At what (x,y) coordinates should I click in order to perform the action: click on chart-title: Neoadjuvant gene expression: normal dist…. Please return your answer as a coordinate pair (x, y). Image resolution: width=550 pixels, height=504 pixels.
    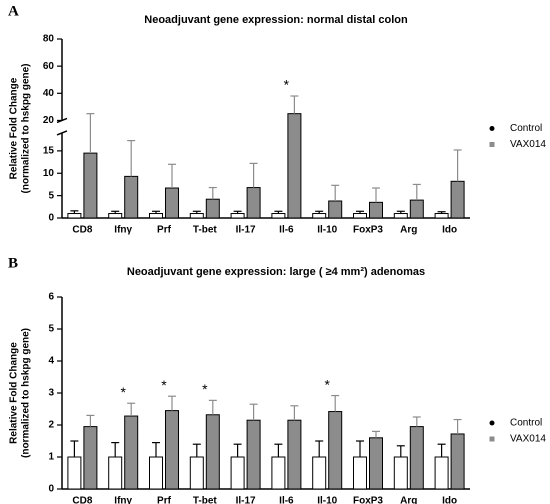
    Looking at the image, I should click on (276, 20).